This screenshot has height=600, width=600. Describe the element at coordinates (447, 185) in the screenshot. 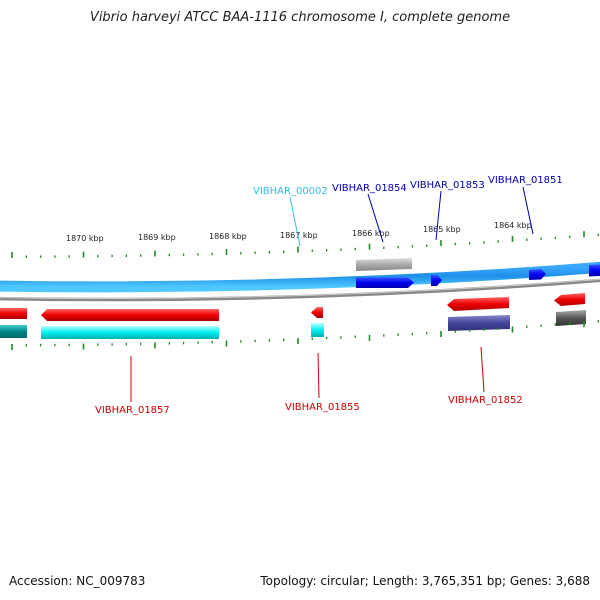

I see `gene-label-vibhar-01853: VIBHAR_01853` at that location.